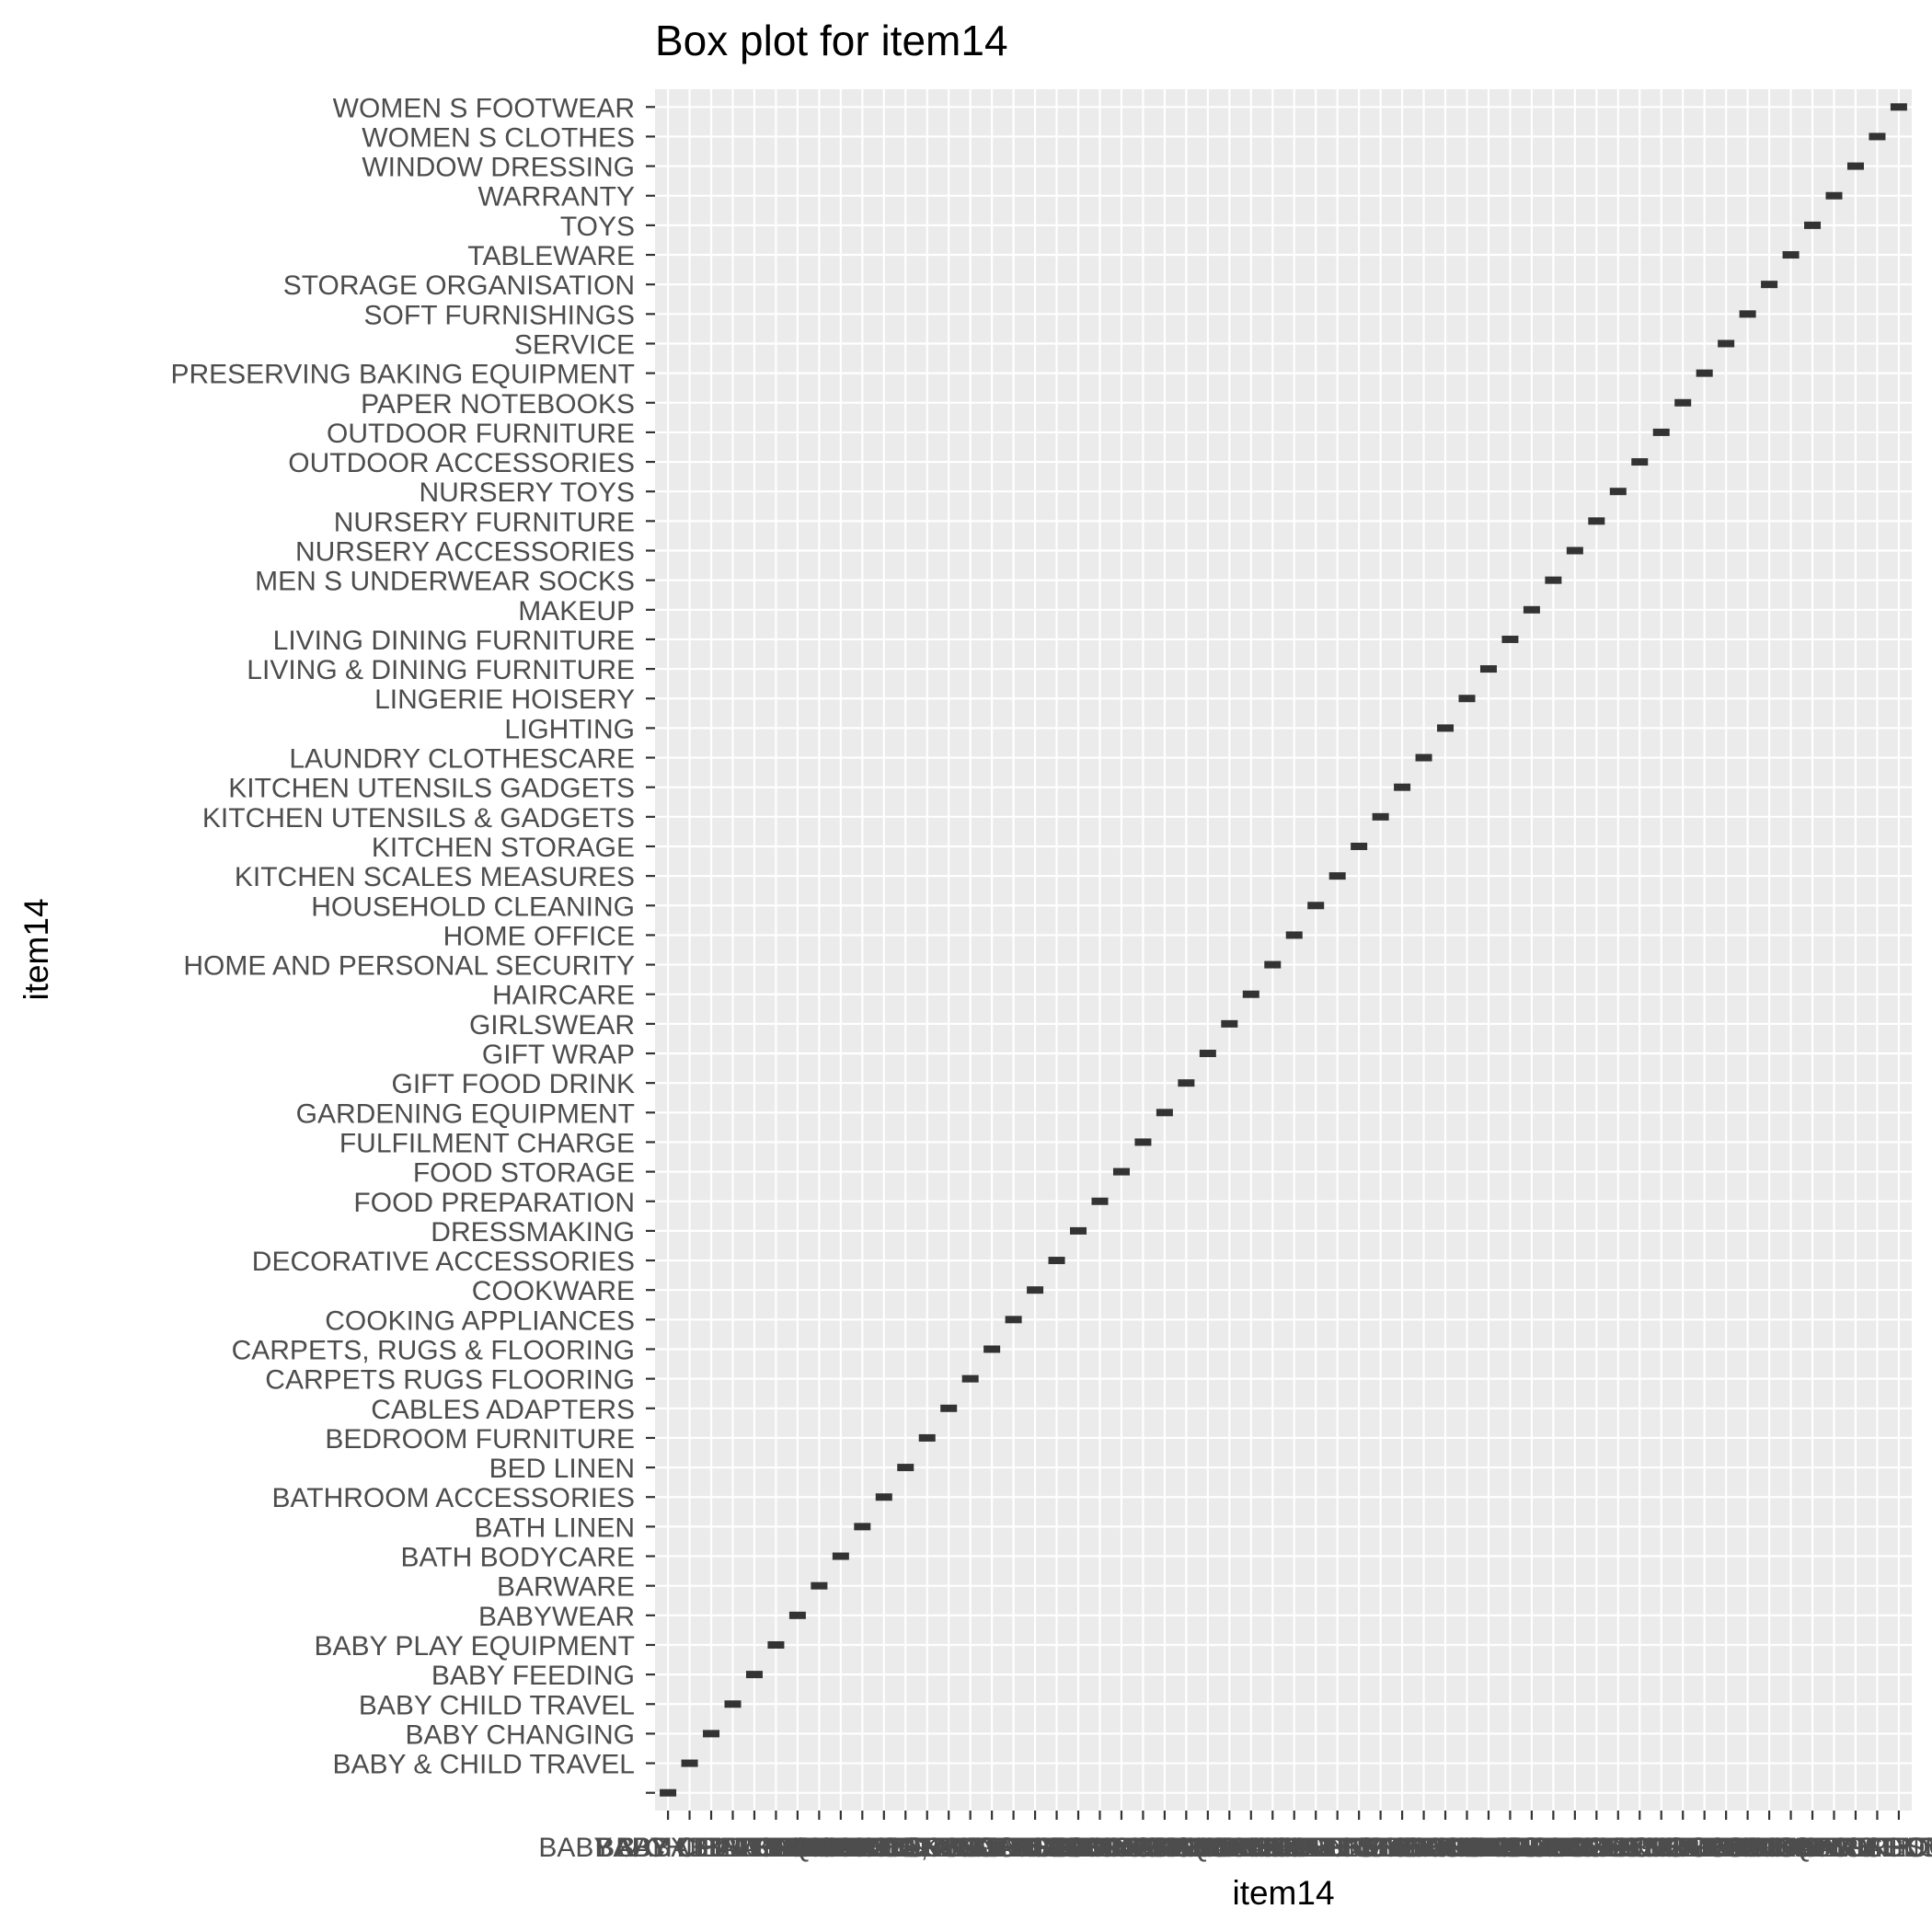 The height and width of the screenshot is (1932, 1932). I want to click on y-tick-label: BABY CHANGING, so click(520, 1734).